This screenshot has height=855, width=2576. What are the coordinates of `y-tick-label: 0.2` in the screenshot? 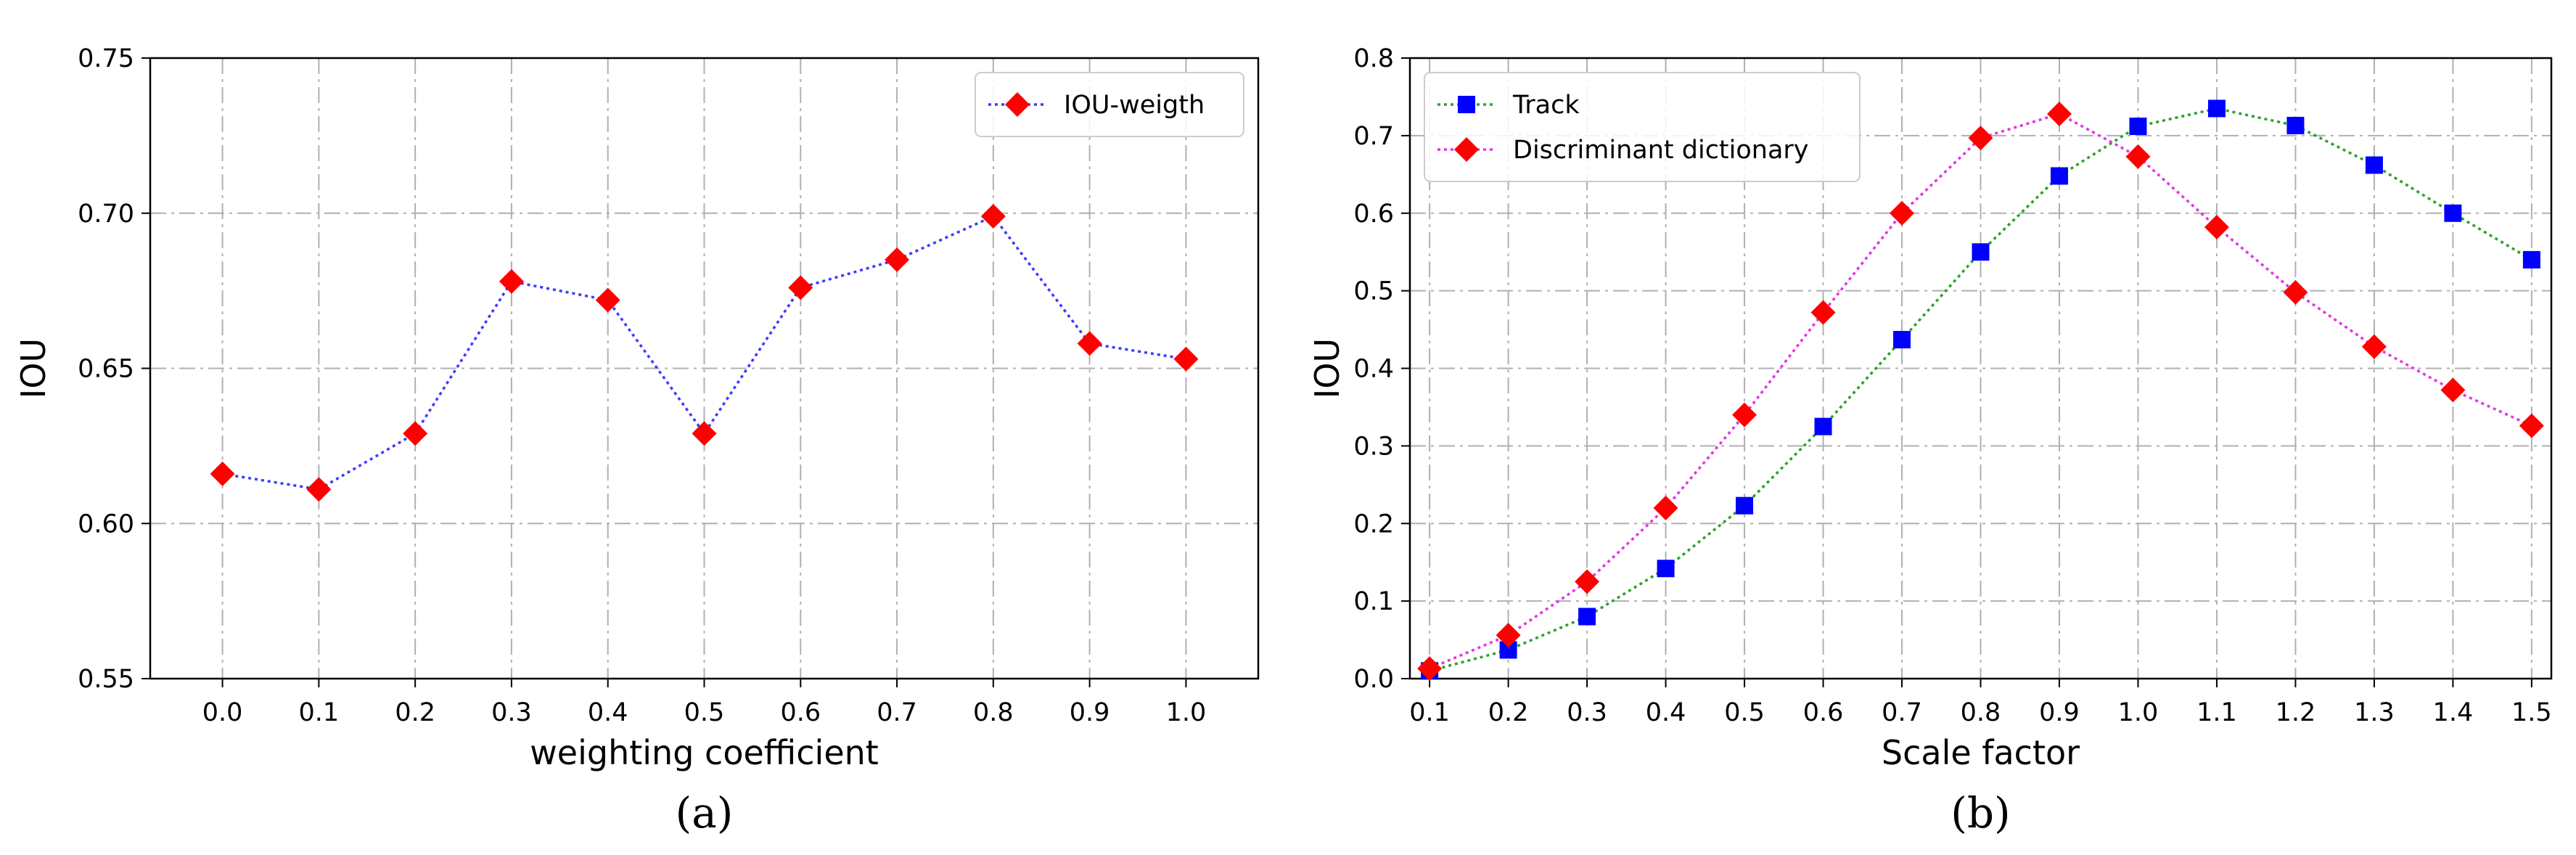 It's located at (1373, 524).